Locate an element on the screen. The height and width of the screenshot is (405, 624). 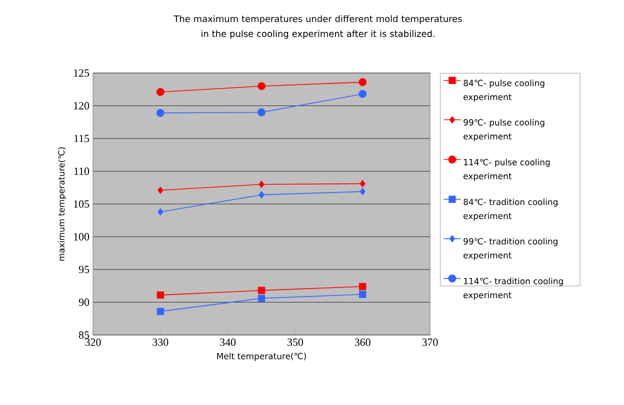
y-tick-label: 110 is located at coordinates (82, 171).